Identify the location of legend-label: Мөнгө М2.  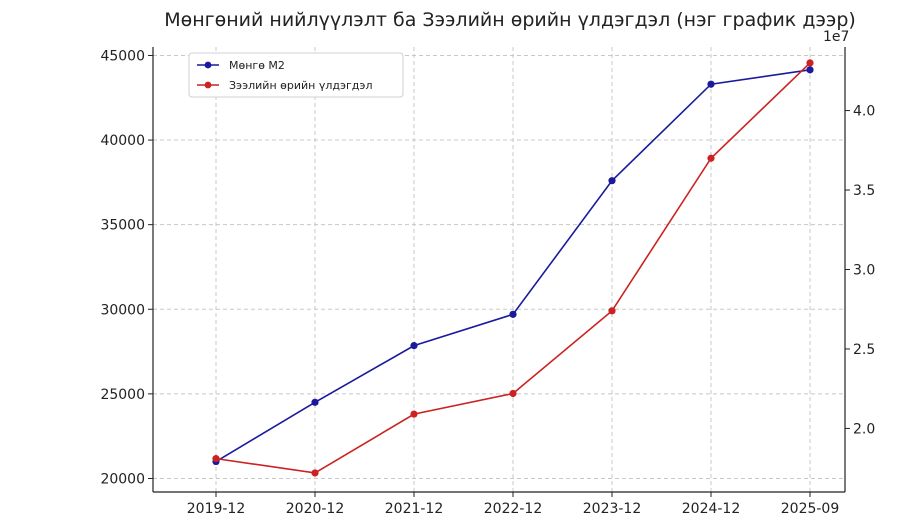
(257, 65).